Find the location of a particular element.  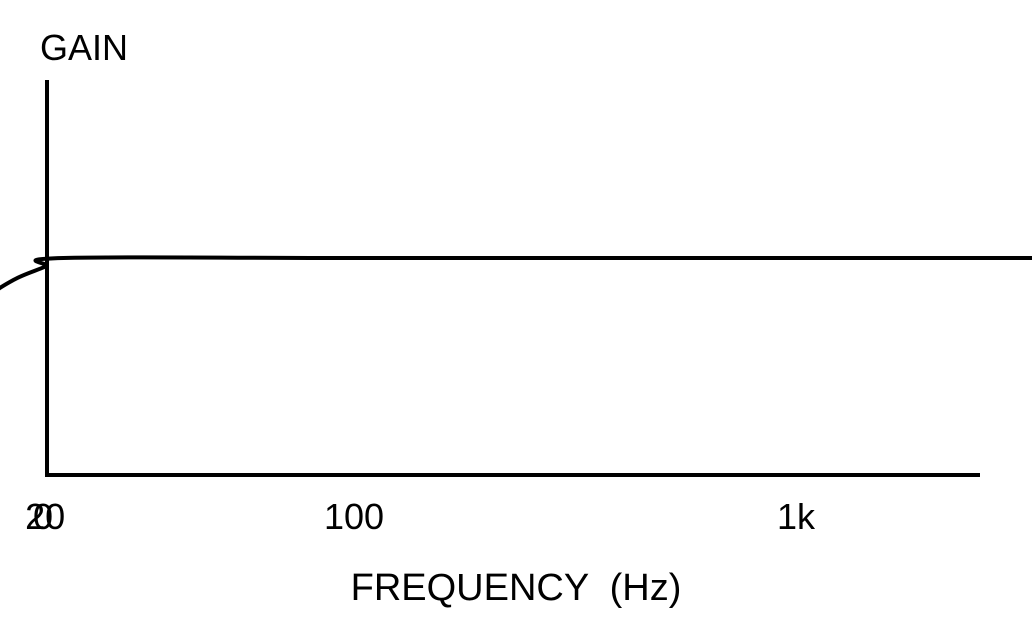

x-tick-label: 0 is located at coordinates (43, 516).